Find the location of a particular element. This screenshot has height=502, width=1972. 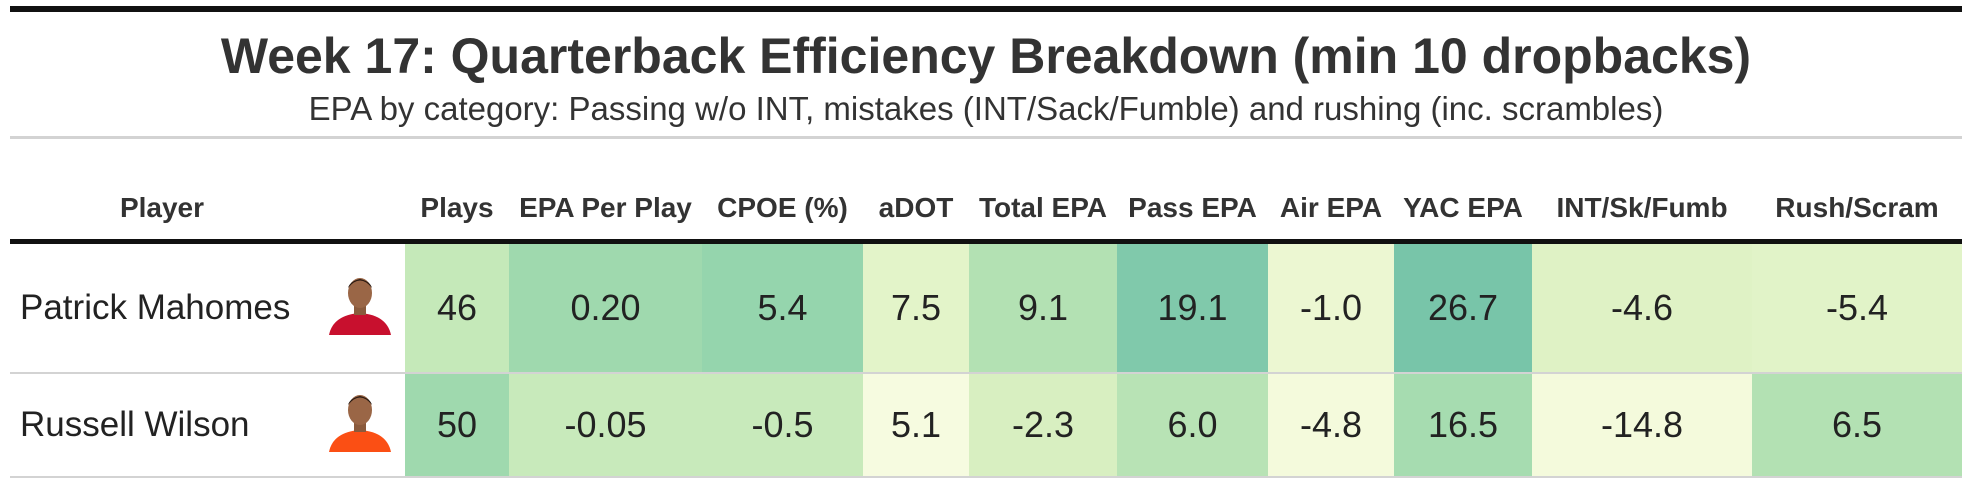

value-cell: 50 is located at coordinates (457, 425).